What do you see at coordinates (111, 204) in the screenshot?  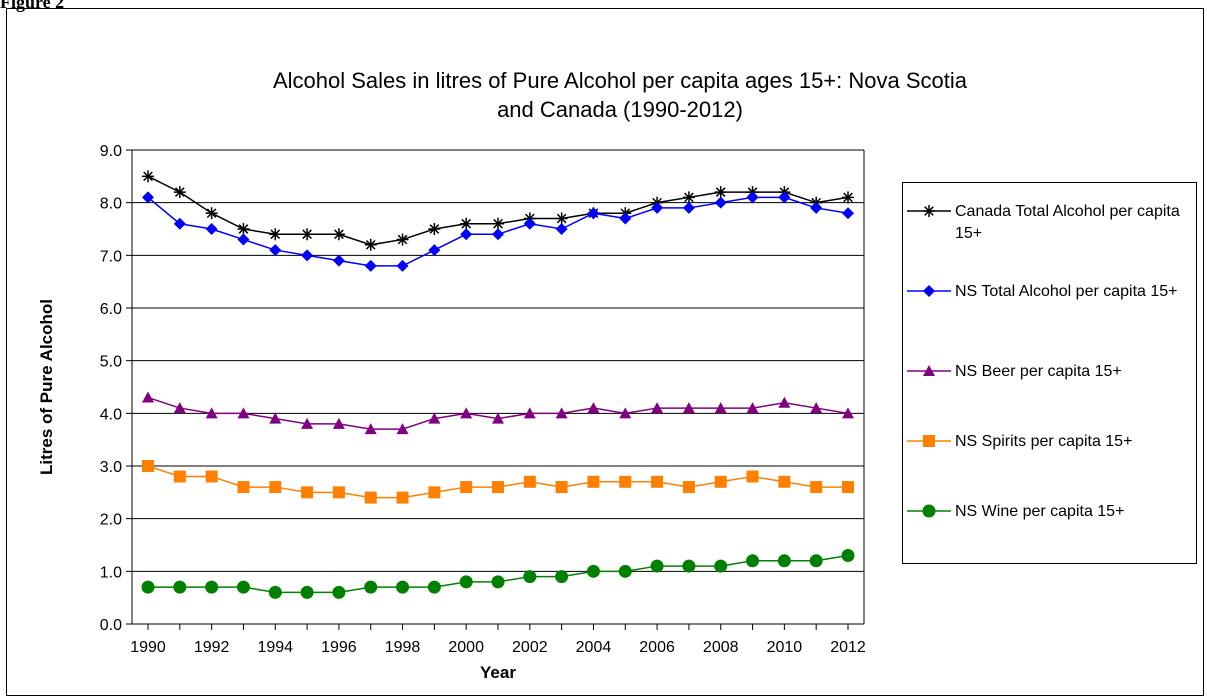 I see `y-tick-label: 8.0` at bounding box center [111, 204].